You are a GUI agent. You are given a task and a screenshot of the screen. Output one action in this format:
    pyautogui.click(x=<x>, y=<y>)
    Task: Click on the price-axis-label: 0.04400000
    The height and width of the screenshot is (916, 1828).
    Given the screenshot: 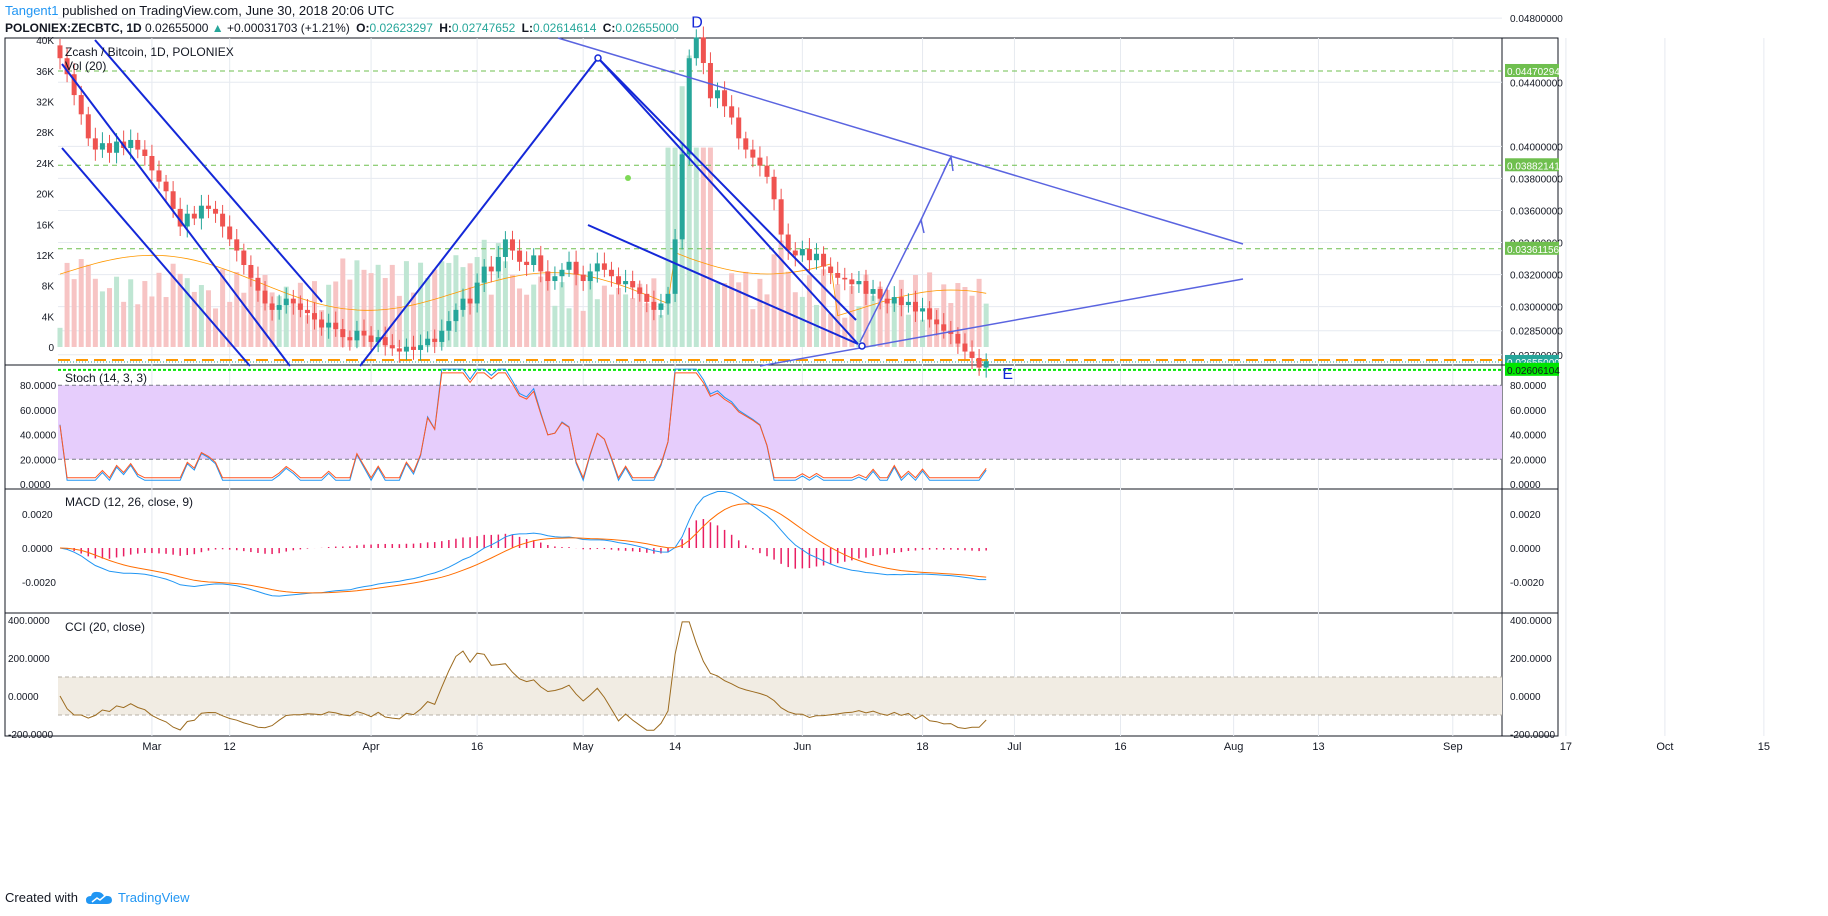 What is the action you would take?
    pyautogui.click(x=1536, y=83)
    